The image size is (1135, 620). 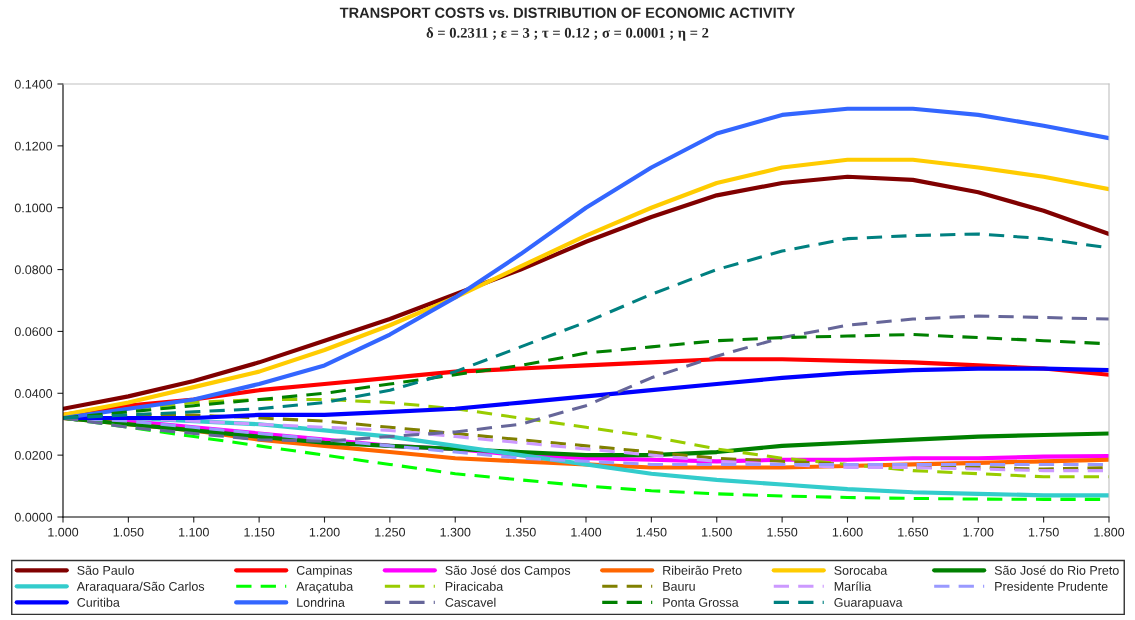 I want to click on legend-label: Piracicaba, so click(x=474, y=586).